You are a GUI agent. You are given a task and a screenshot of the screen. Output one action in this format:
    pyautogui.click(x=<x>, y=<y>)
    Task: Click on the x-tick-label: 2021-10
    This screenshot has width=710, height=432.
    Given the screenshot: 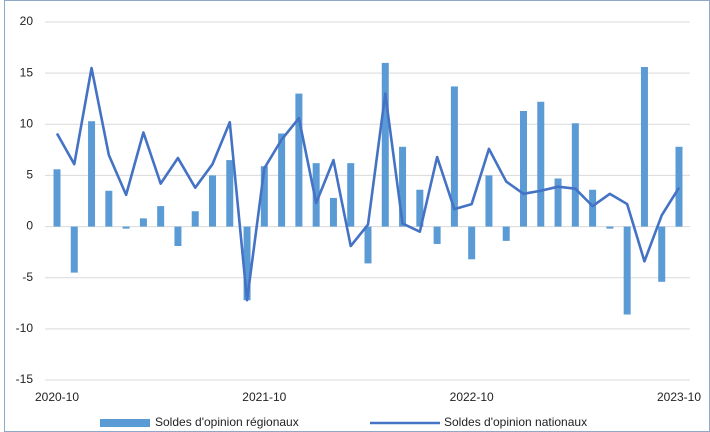 What is the action you would take?
    pyautogui.click(x=264, y=397)
    